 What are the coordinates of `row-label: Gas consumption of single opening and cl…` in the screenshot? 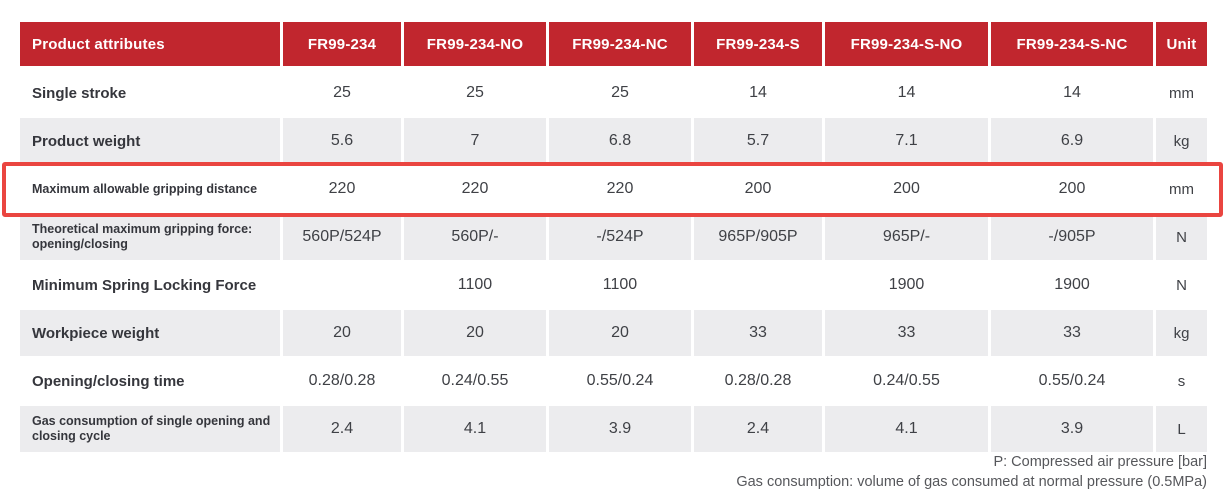 It's located at (150, 429).